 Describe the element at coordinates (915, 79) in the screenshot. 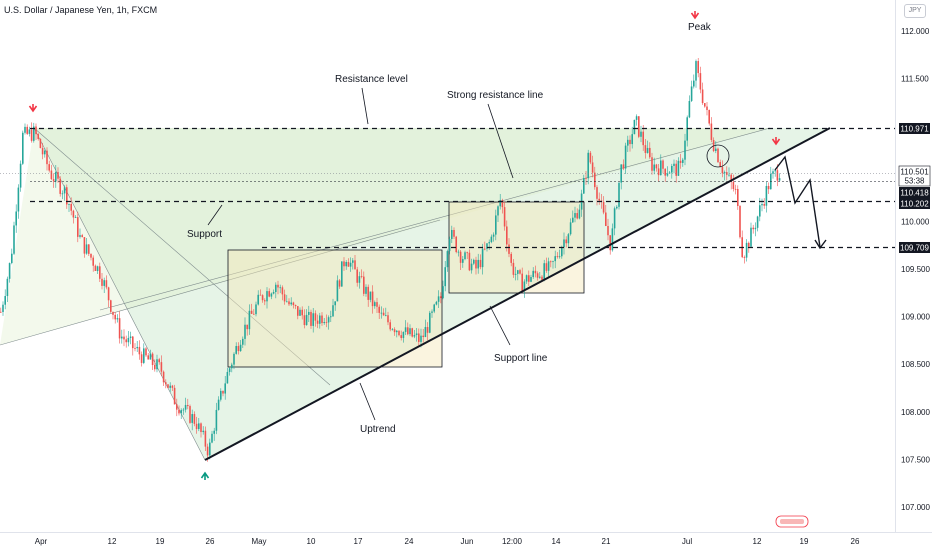

I see `y-tick-label: 111.500` at that location.